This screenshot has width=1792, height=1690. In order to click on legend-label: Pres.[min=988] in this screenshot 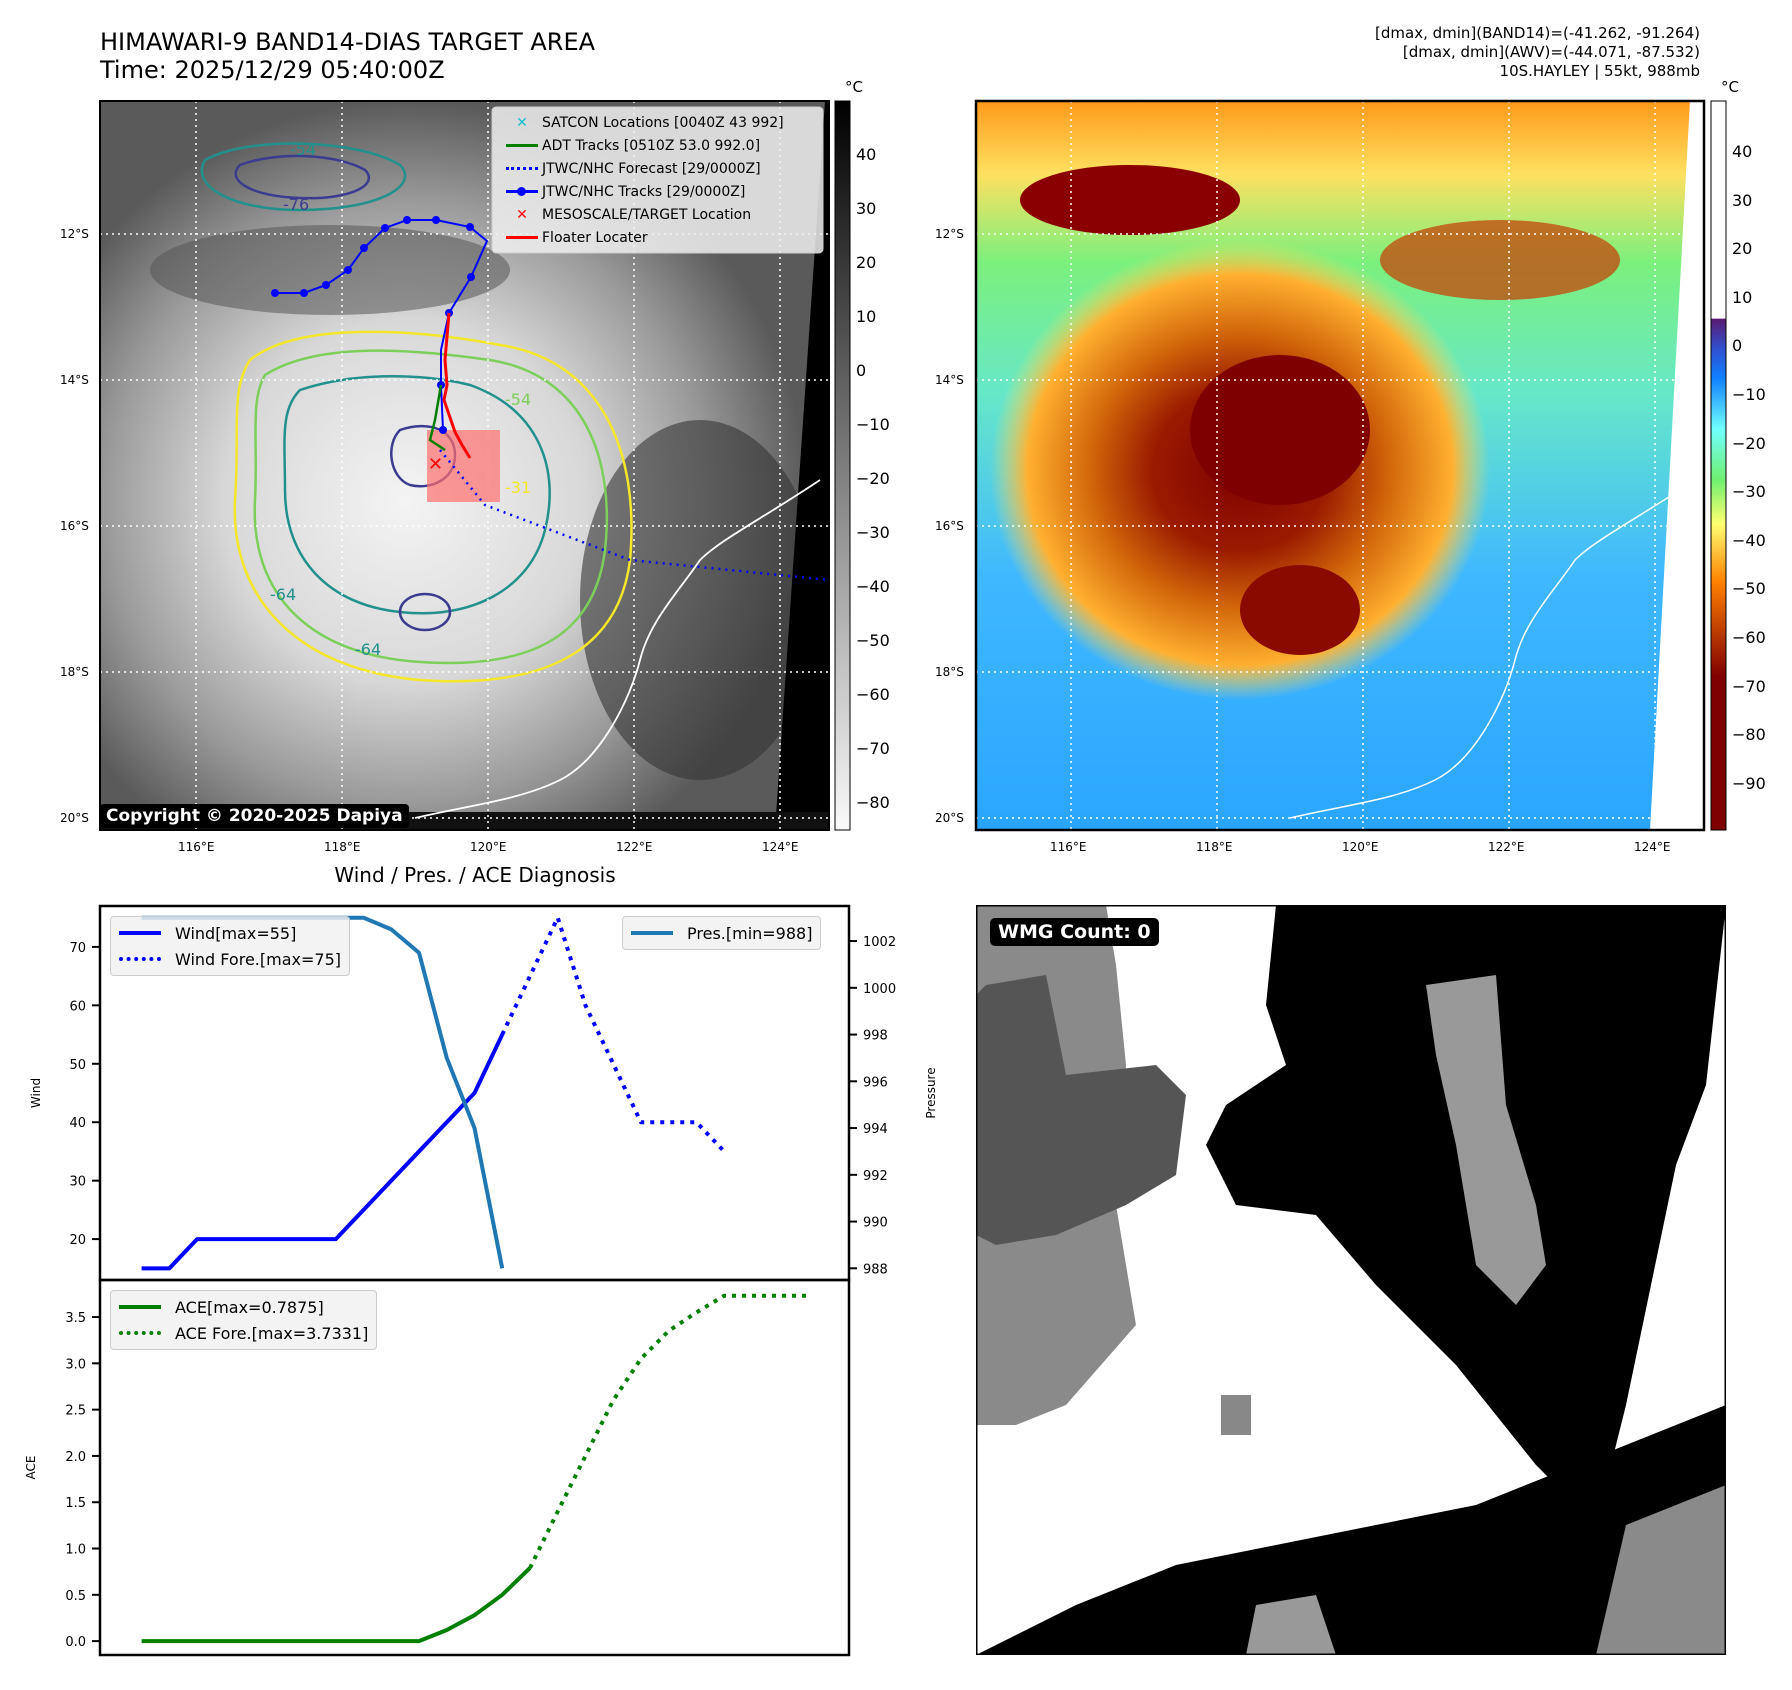, I will do `click(750, 933)`.